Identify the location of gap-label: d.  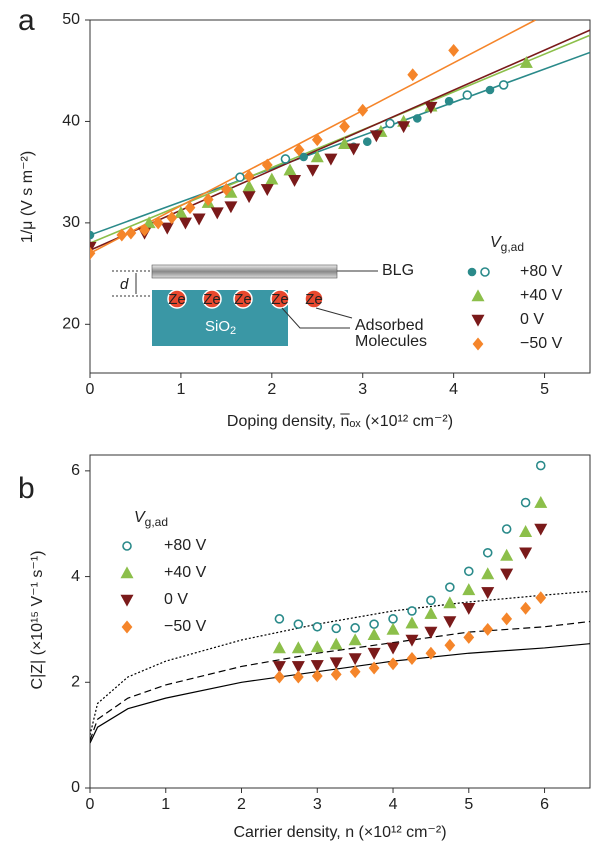
(124, 284).